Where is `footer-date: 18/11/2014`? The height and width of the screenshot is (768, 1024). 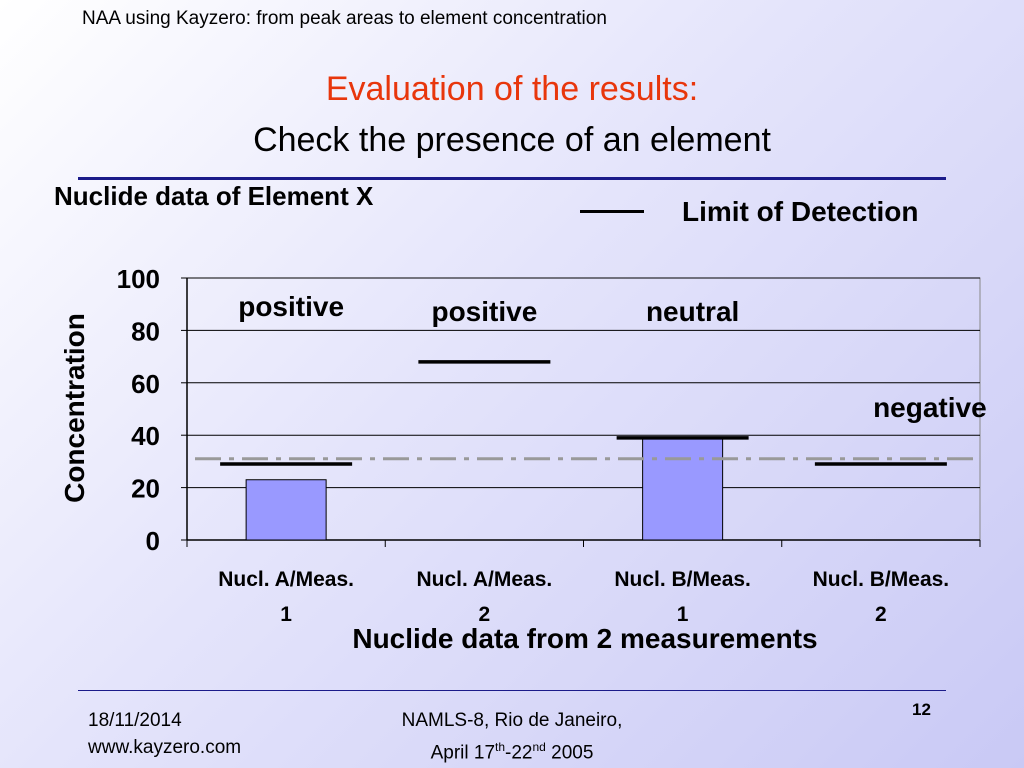 footer-date: 18/11/2014 is located at coordinates (135, 720).